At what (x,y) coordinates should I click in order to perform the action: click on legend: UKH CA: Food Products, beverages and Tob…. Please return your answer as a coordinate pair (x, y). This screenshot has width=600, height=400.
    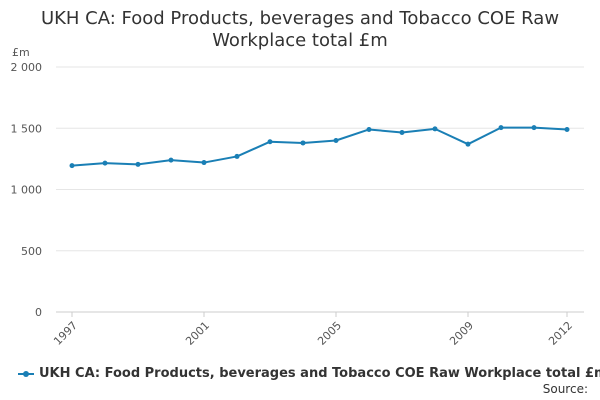
    Looking at the image, I should click on (309, 373).